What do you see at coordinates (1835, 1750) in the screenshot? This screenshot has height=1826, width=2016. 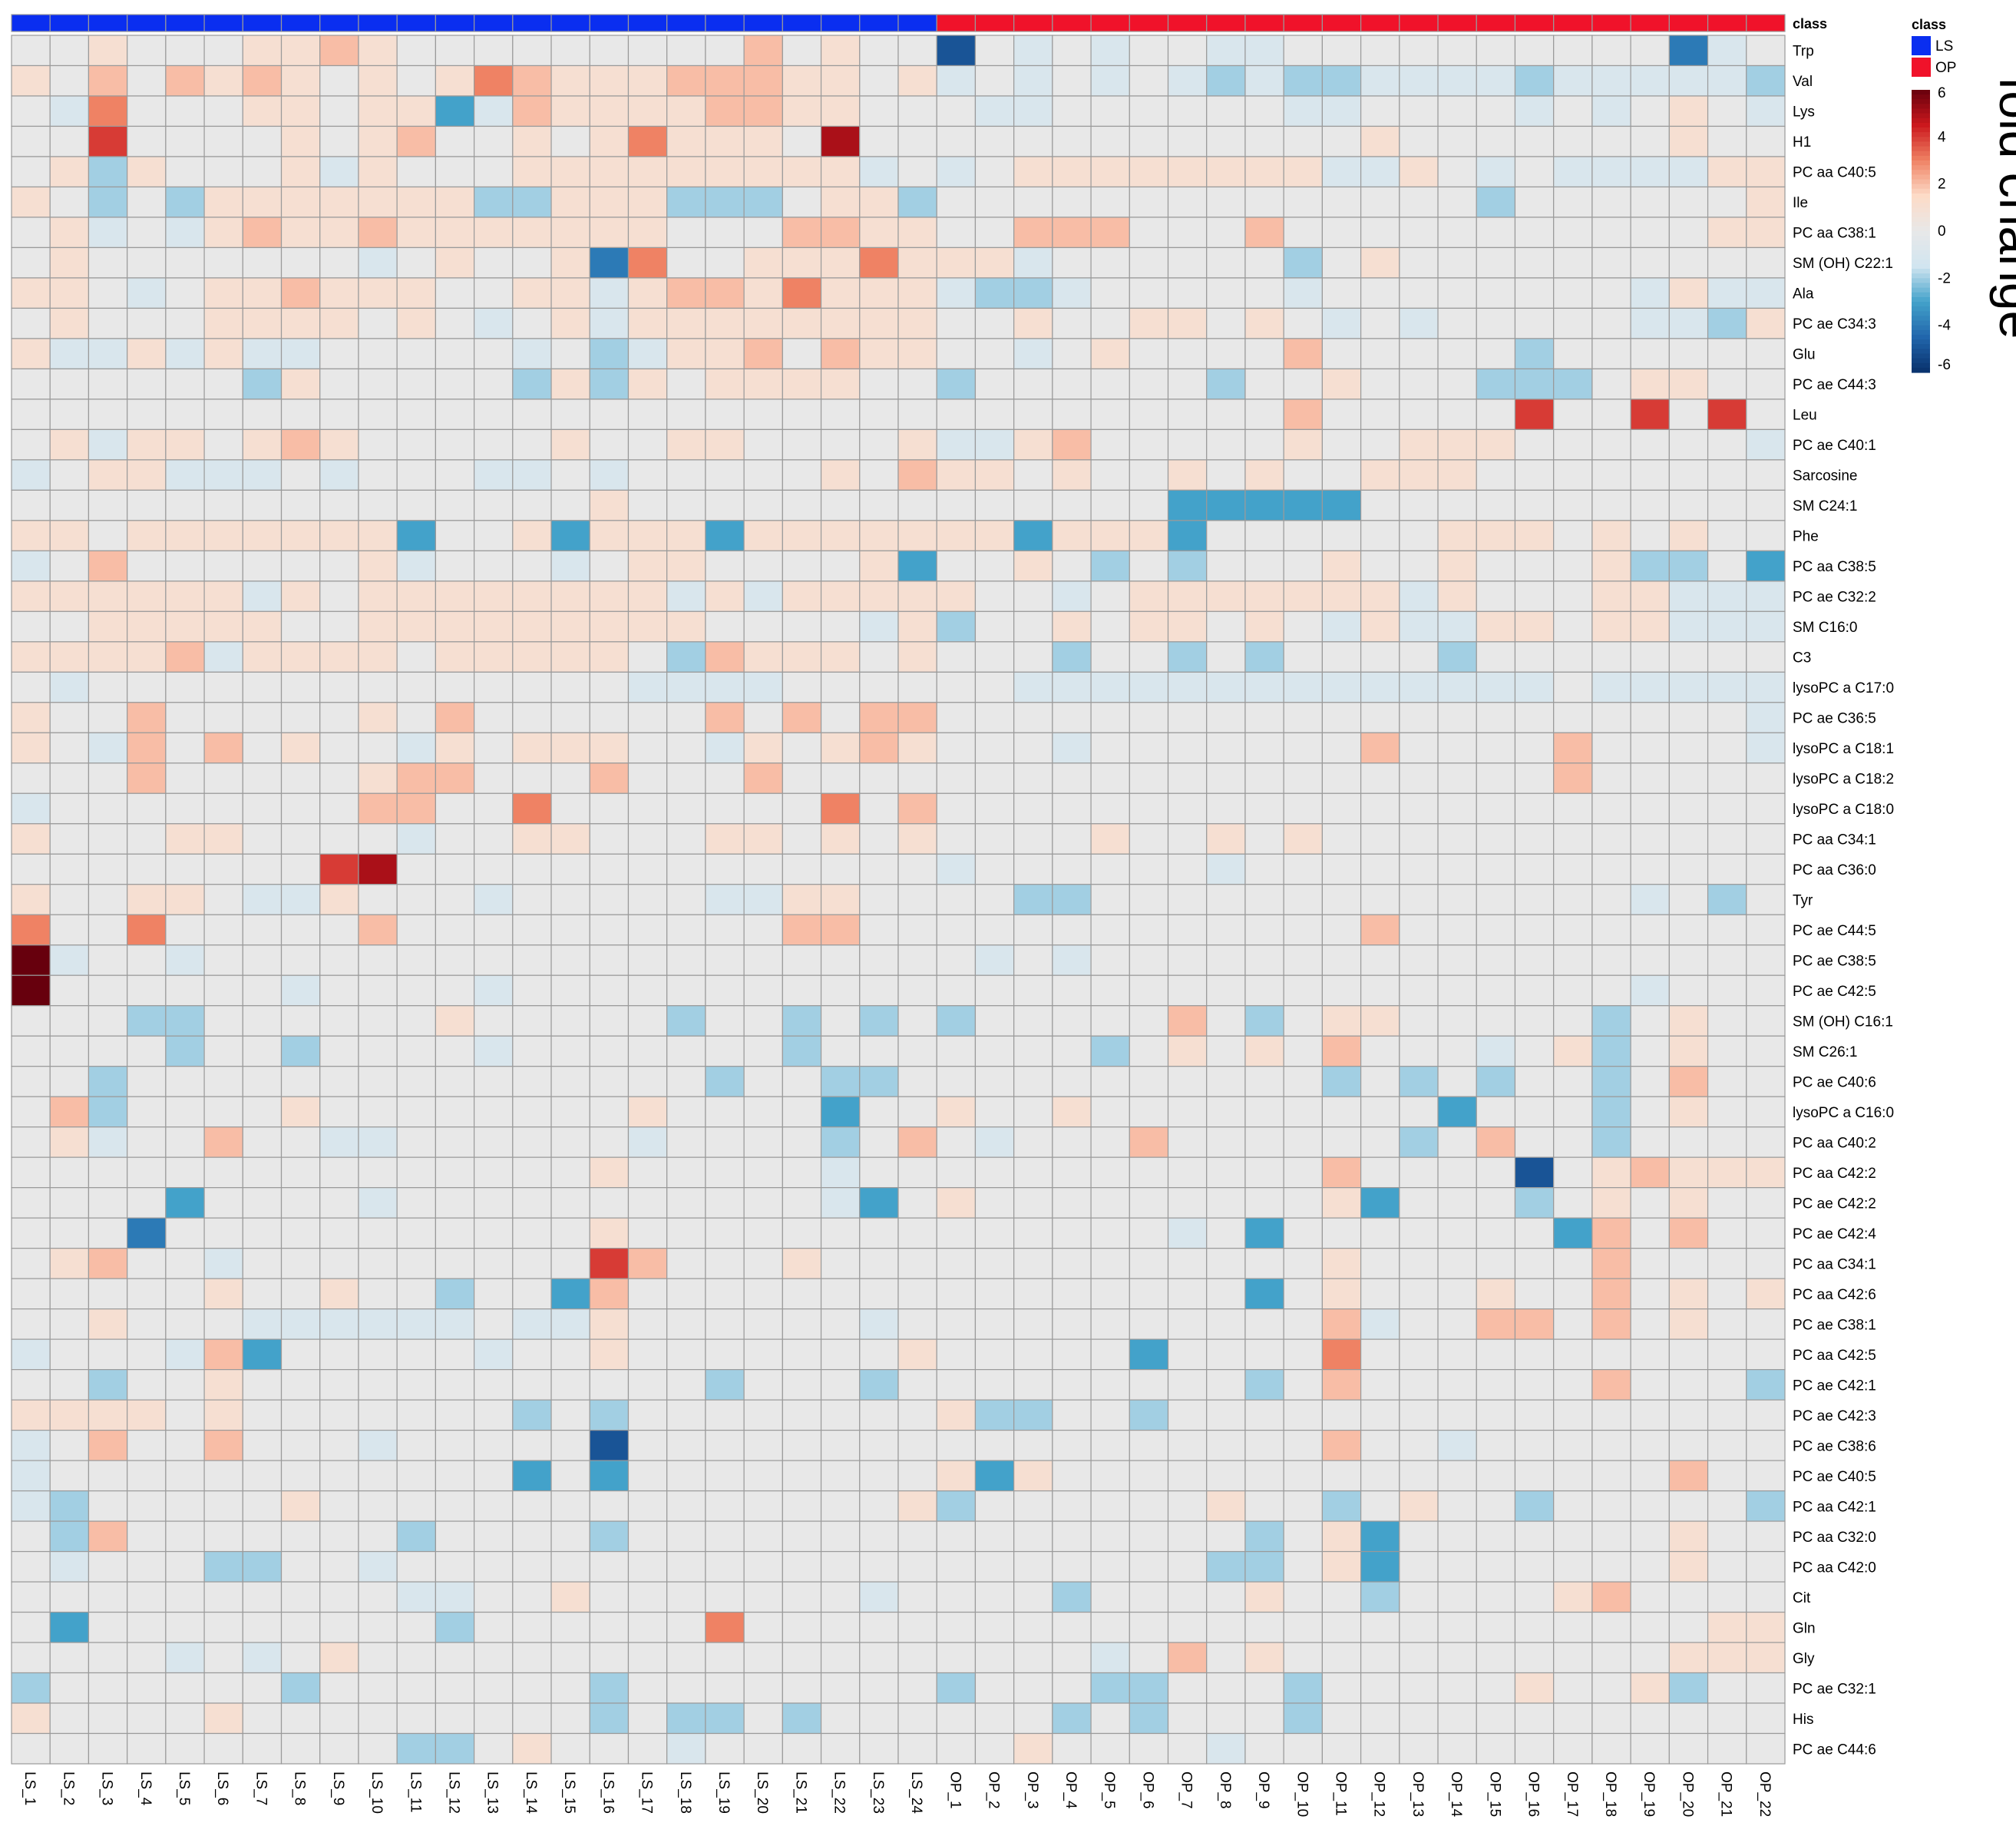 I see `row-label: PC ae C44:6` at bounding box center [1835, 1750].